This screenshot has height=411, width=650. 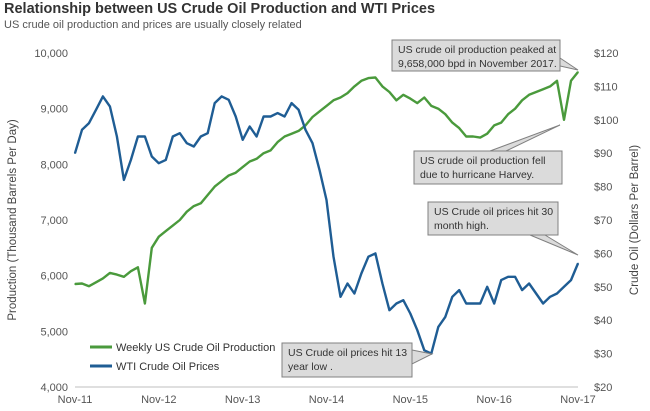 I want to click on y-left-tick-label: 6,000, so click(x=54, y=277).